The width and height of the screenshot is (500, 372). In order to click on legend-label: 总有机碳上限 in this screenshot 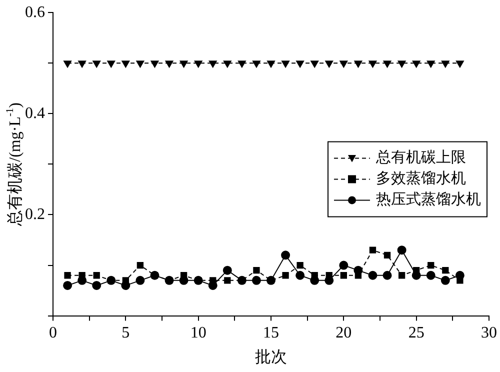, I will do `click(420, 157)`.